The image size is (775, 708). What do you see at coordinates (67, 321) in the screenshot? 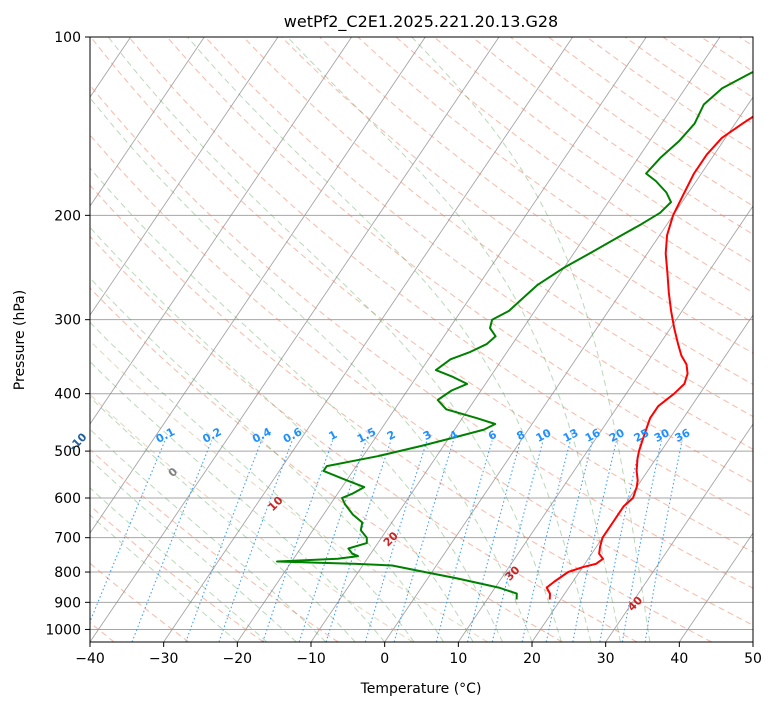
I see `y-tick-label: 300` at bounding box center [67, 321].